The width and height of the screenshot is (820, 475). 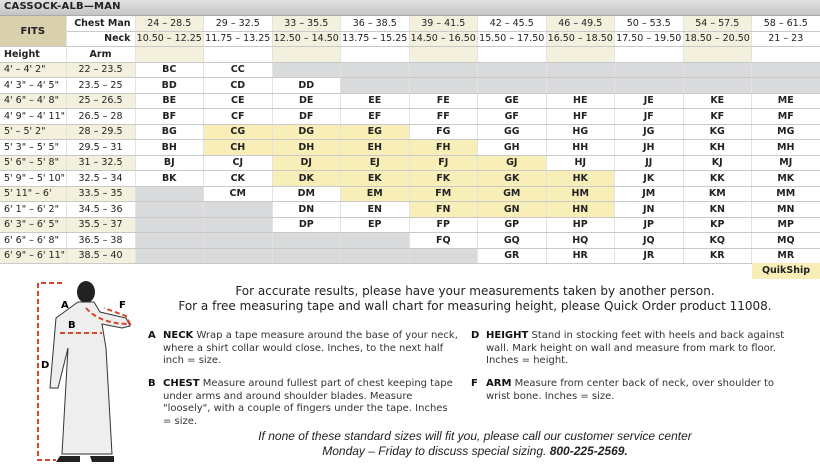 What do you see at coordinates (306, 147) in the screenshot?
I see `size-code: DH` at bounding box center [306, 147].